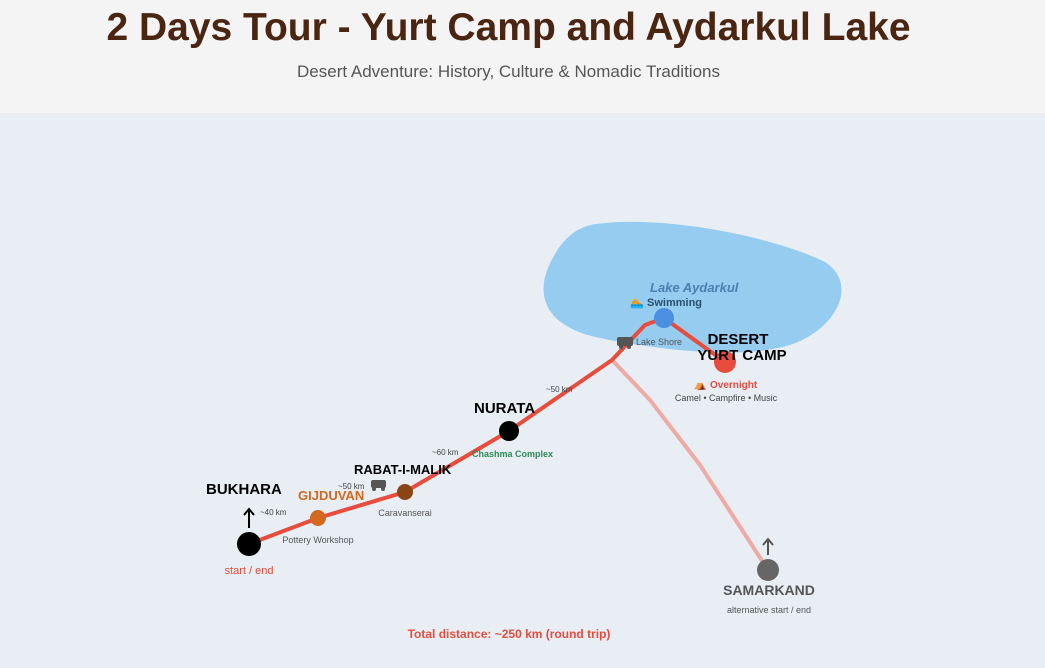  I want to click on lake-aydarkul, so click(692, 287).